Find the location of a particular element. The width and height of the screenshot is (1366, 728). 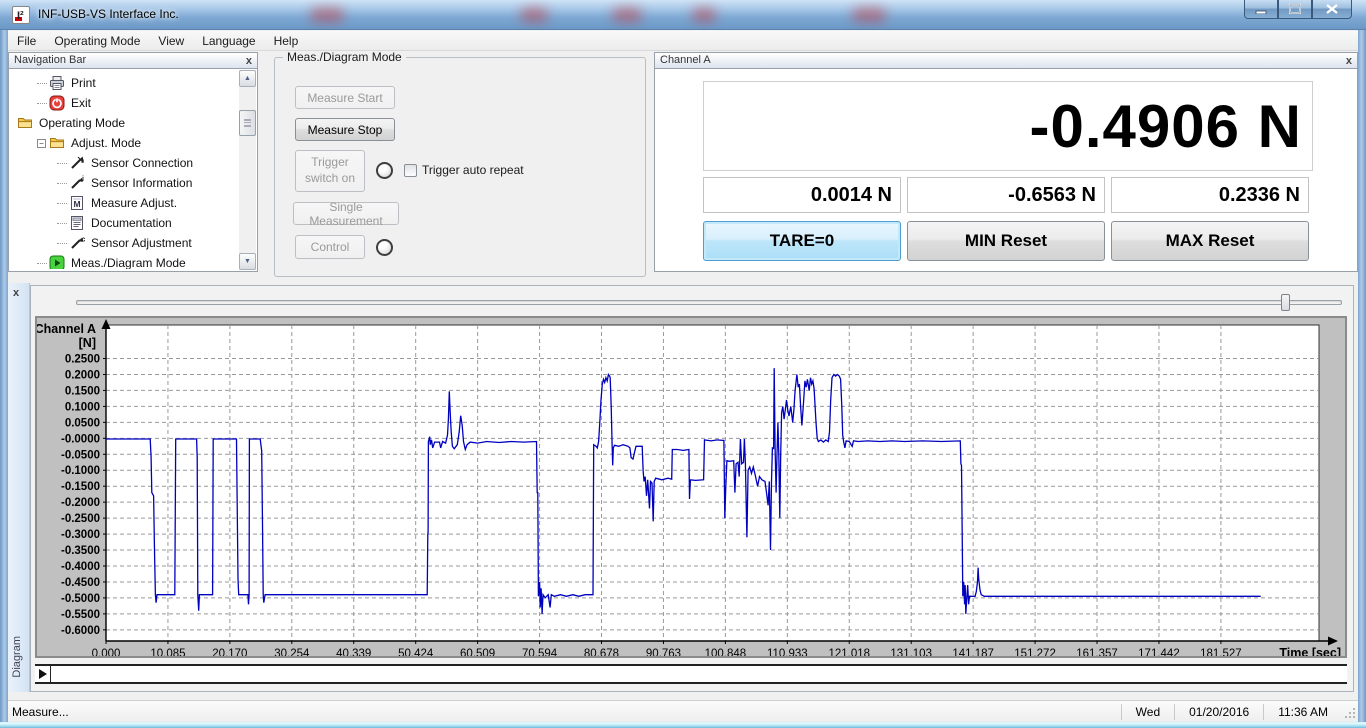

nav-item-sensor-connection: Sensor Connection is located at coordinates (124, 163).